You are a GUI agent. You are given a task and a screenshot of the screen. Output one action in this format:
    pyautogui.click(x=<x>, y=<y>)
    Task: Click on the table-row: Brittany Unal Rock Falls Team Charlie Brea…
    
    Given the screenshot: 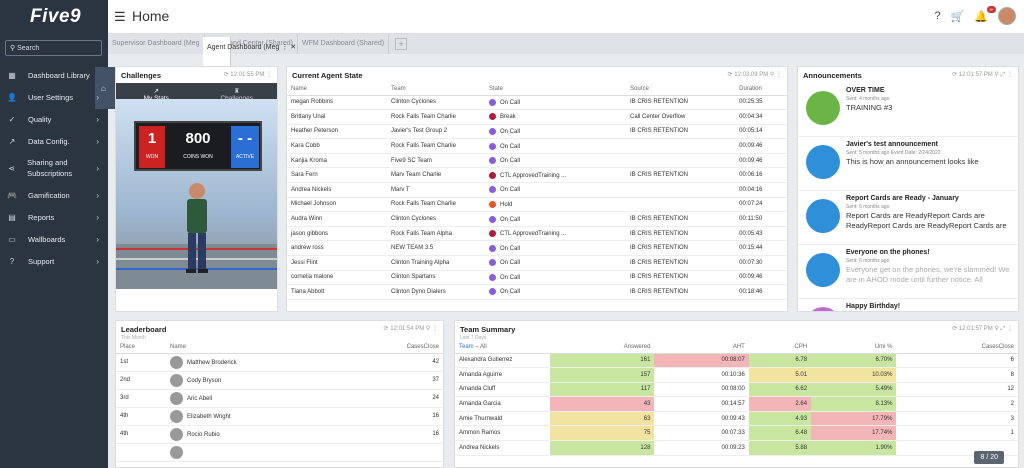 What is the action you would take?
    pyautogui.click(x=537, y=117)
    